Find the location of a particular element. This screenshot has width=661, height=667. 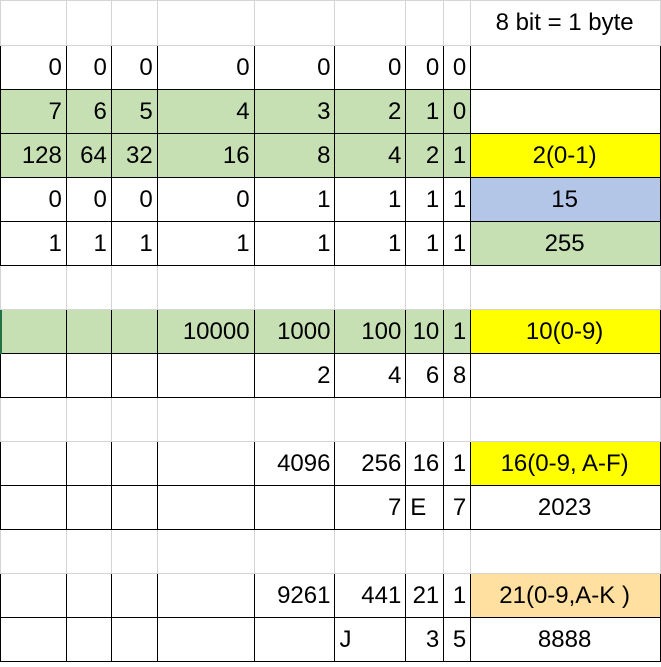

cell-r6-c7: 1 is located at coordinates (425, 243).